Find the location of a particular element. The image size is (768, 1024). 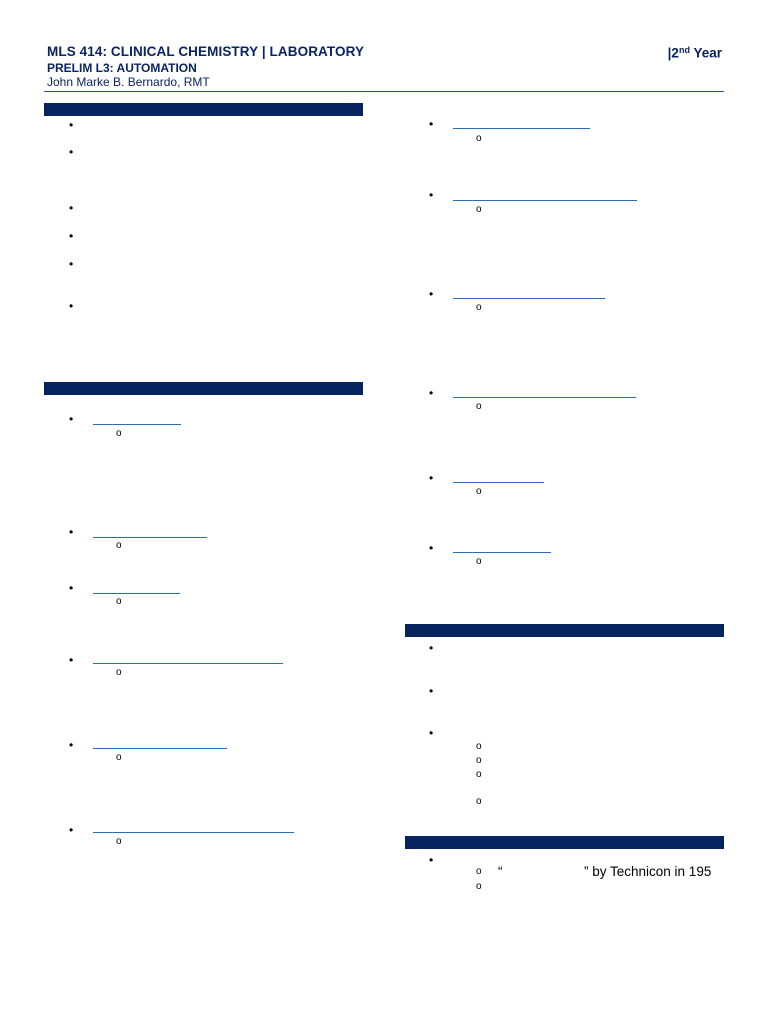

author-name: John Marke B. Bernardo, RMT is located at coordinates (128, 82).